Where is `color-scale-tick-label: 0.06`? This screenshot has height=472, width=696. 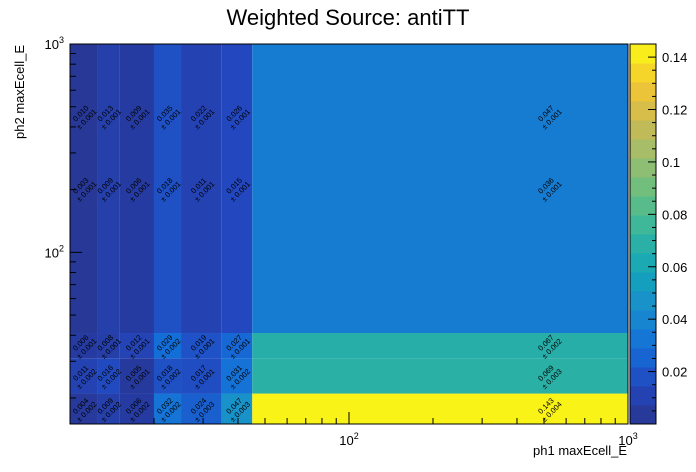 color-scale-tick-label: 0.06 is located at coordinates (674, 267).